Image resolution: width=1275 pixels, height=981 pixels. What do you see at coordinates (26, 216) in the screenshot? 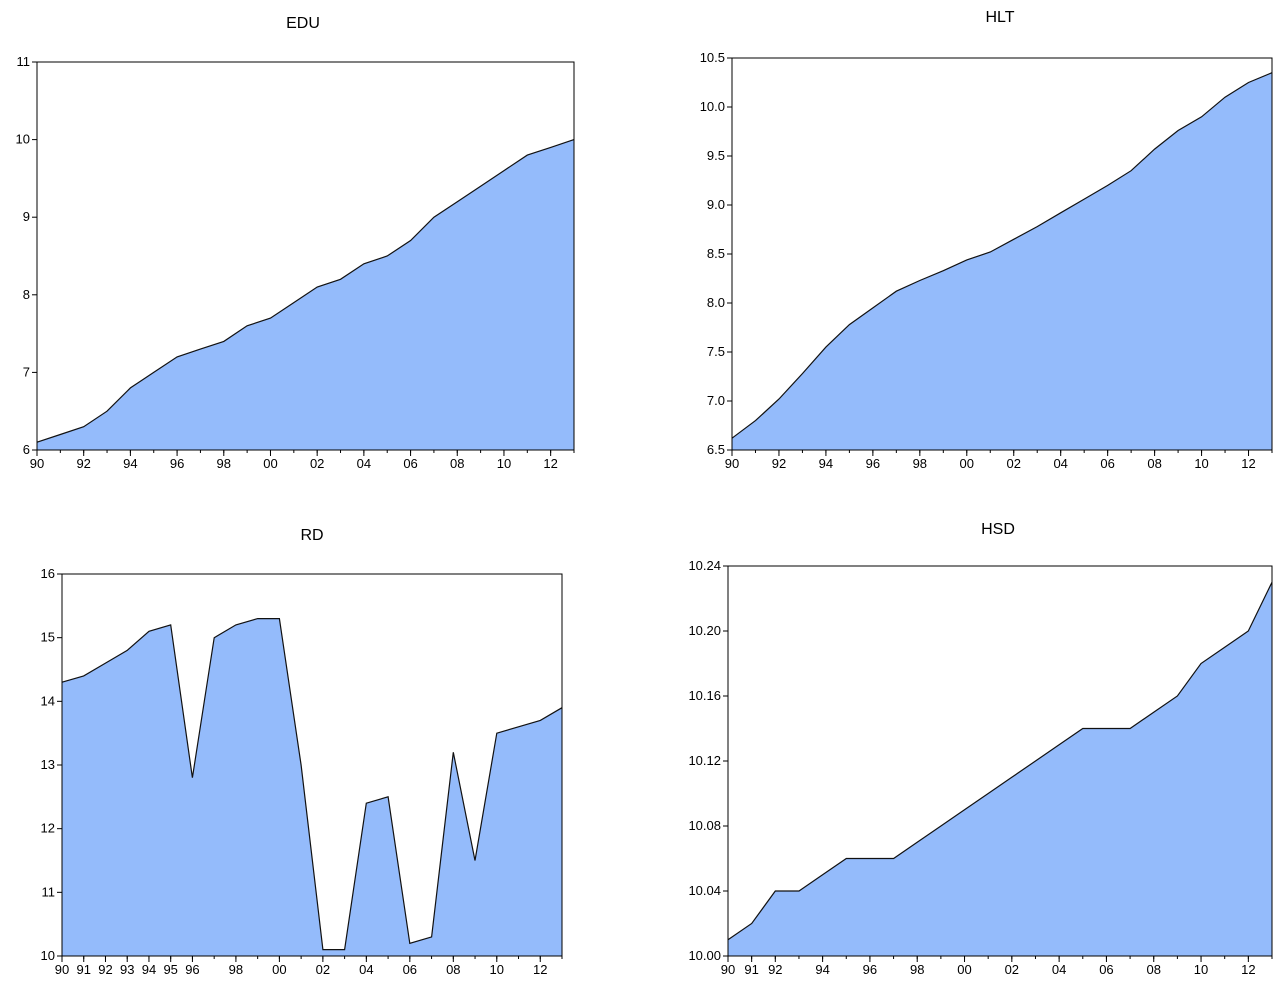
I see `y-tick-label: 9` at bounding box center [26, 216].